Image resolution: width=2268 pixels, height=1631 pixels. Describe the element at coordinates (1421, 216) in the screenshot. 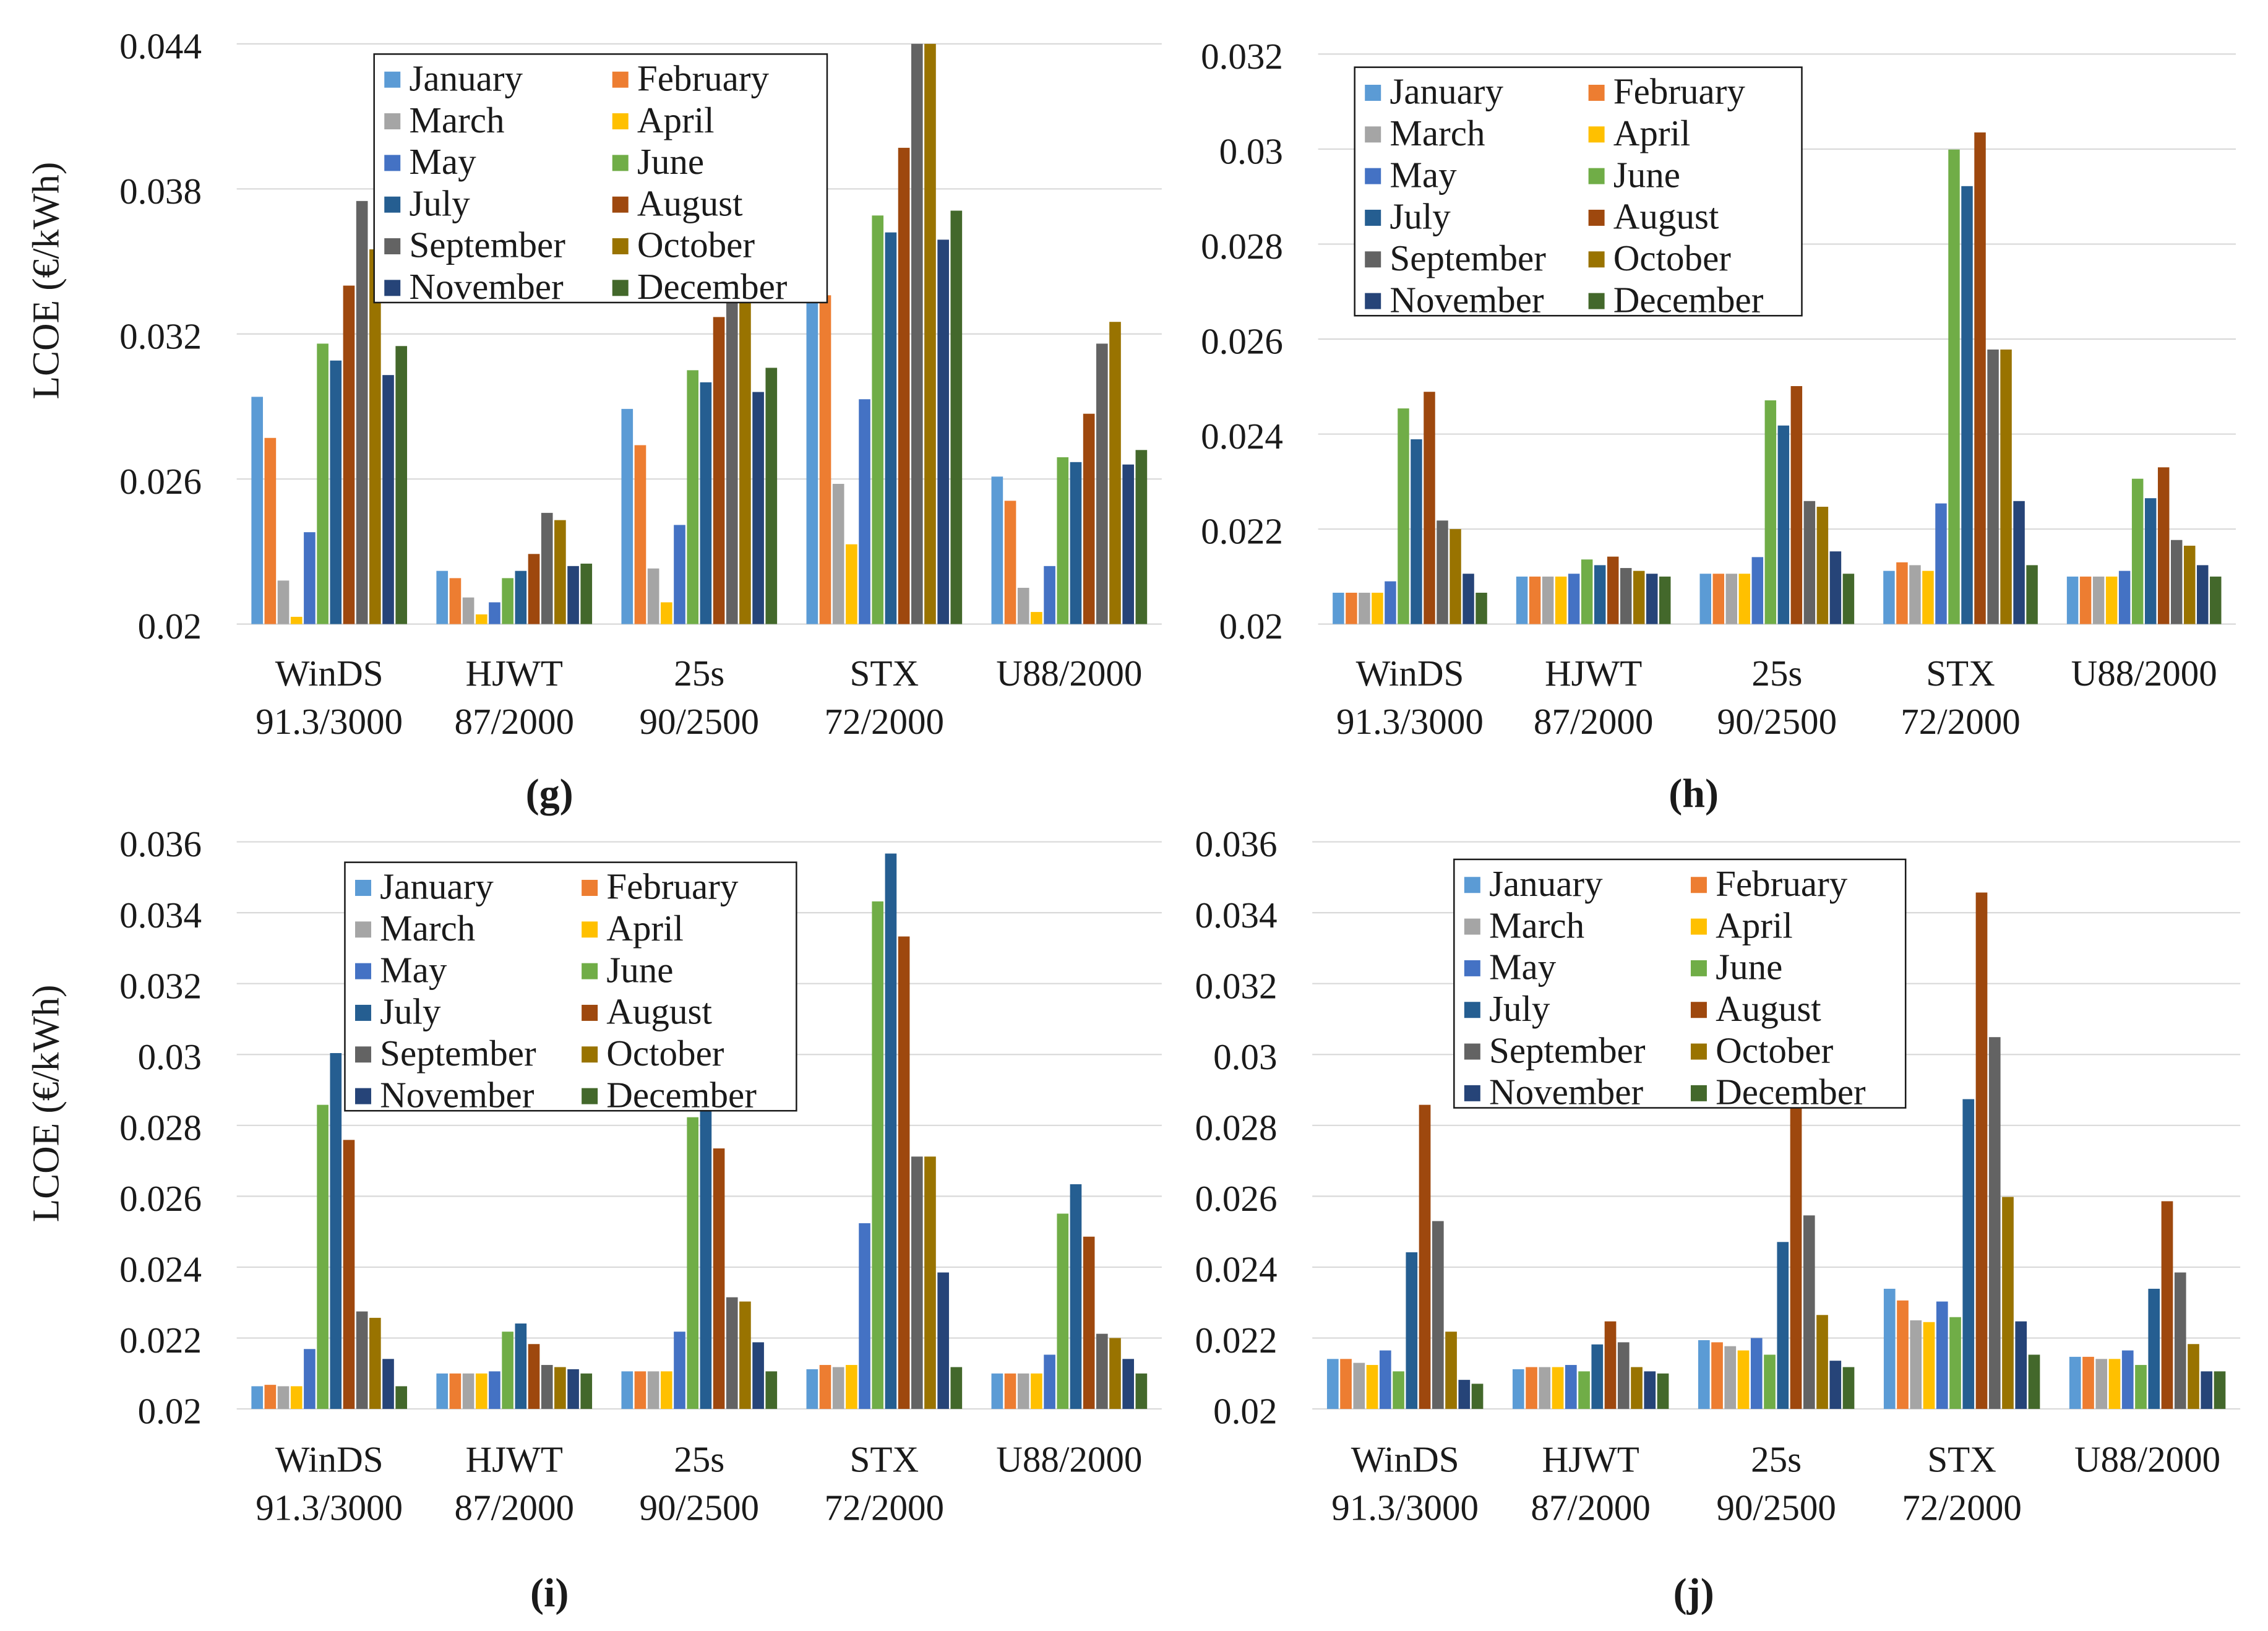

I see `legend-entry: July` at that location.